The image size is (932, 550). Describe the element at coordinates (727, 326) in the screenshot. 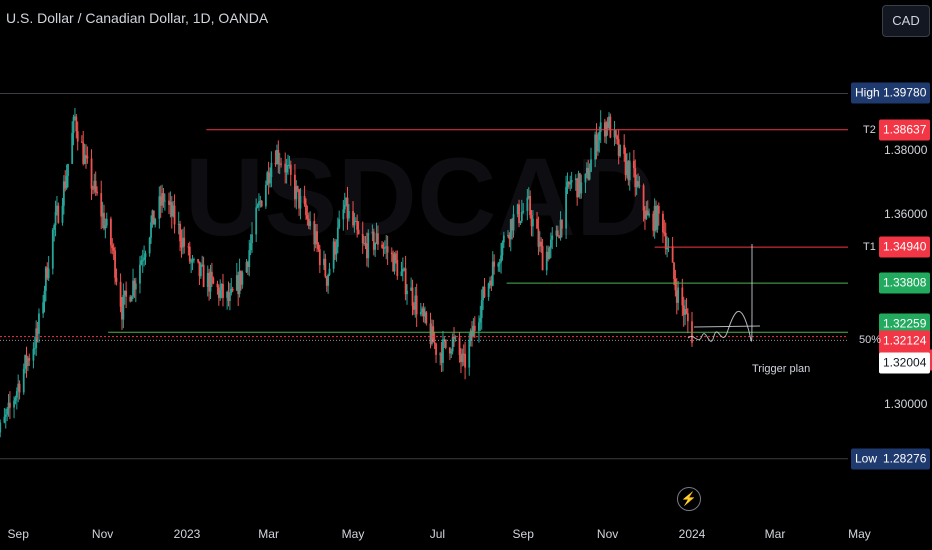

I see `trigger-plan-line` at that location.